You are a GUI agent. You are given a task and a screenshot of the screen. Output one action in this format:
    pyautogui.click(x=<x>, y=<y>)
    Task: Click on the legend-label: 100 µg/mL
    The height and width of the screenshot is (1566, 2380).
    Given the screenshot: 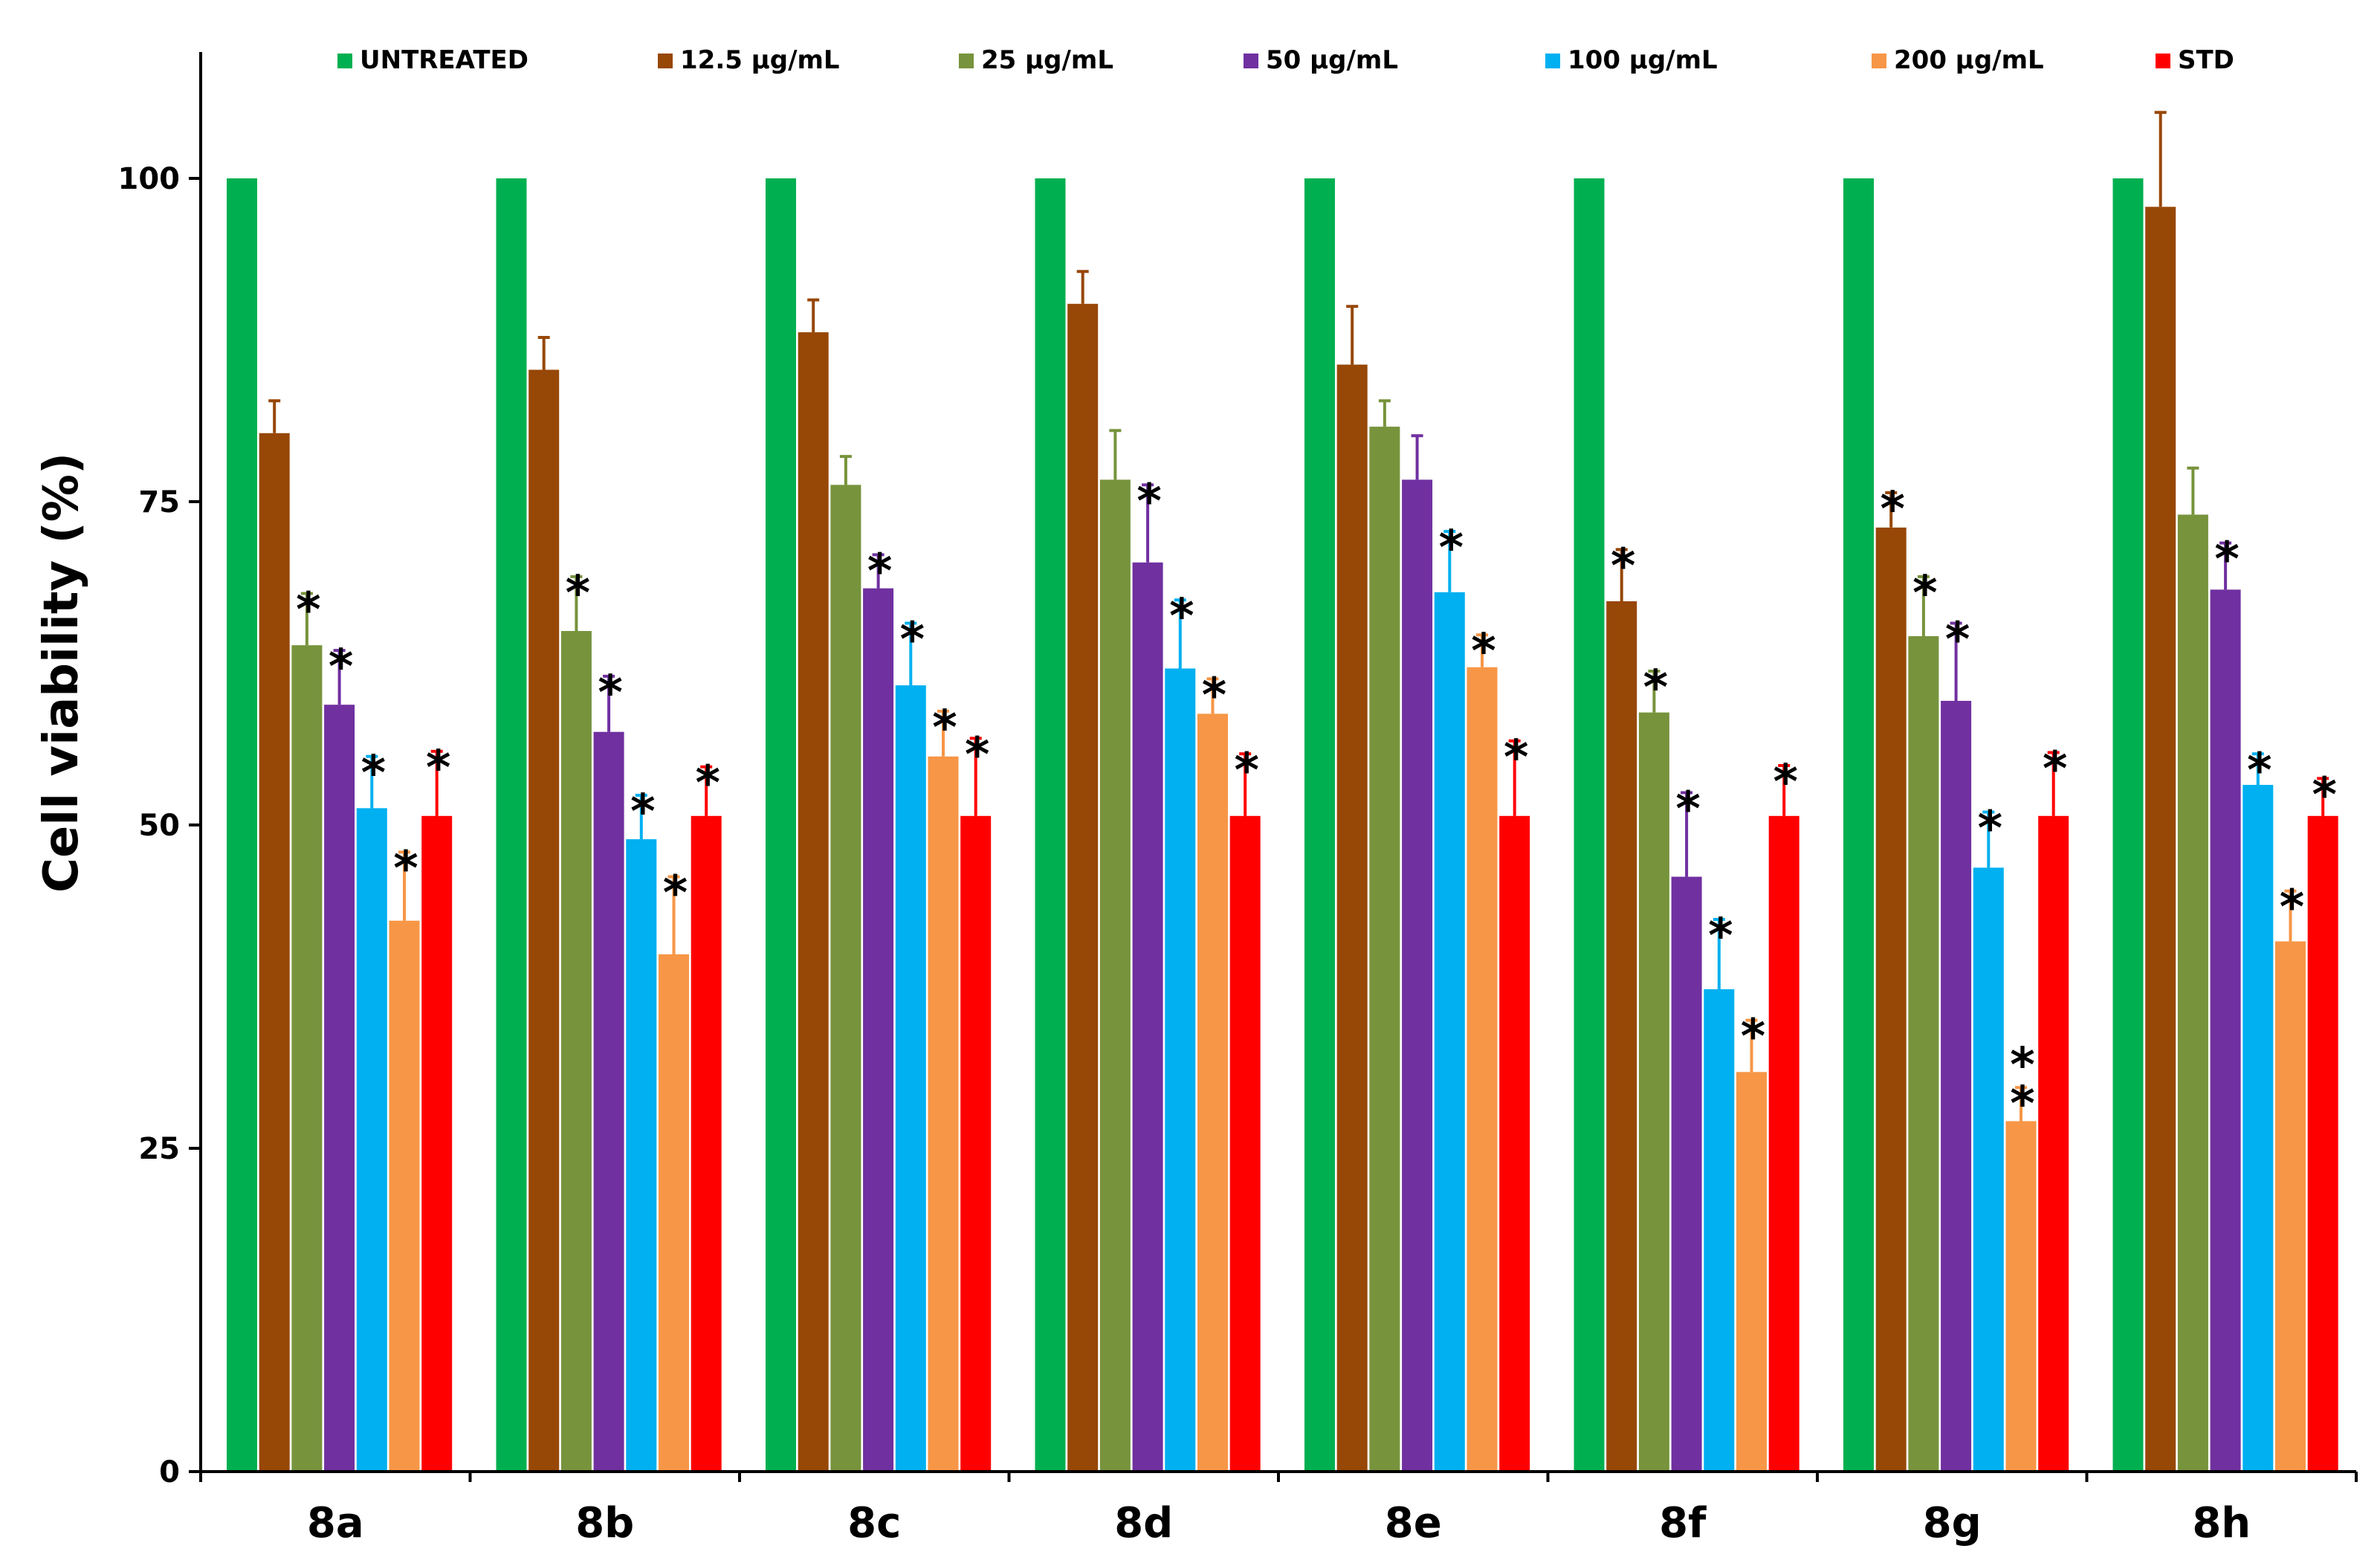 What is the action you would take?
    pyautogui.click(x=1643, y=60)
    